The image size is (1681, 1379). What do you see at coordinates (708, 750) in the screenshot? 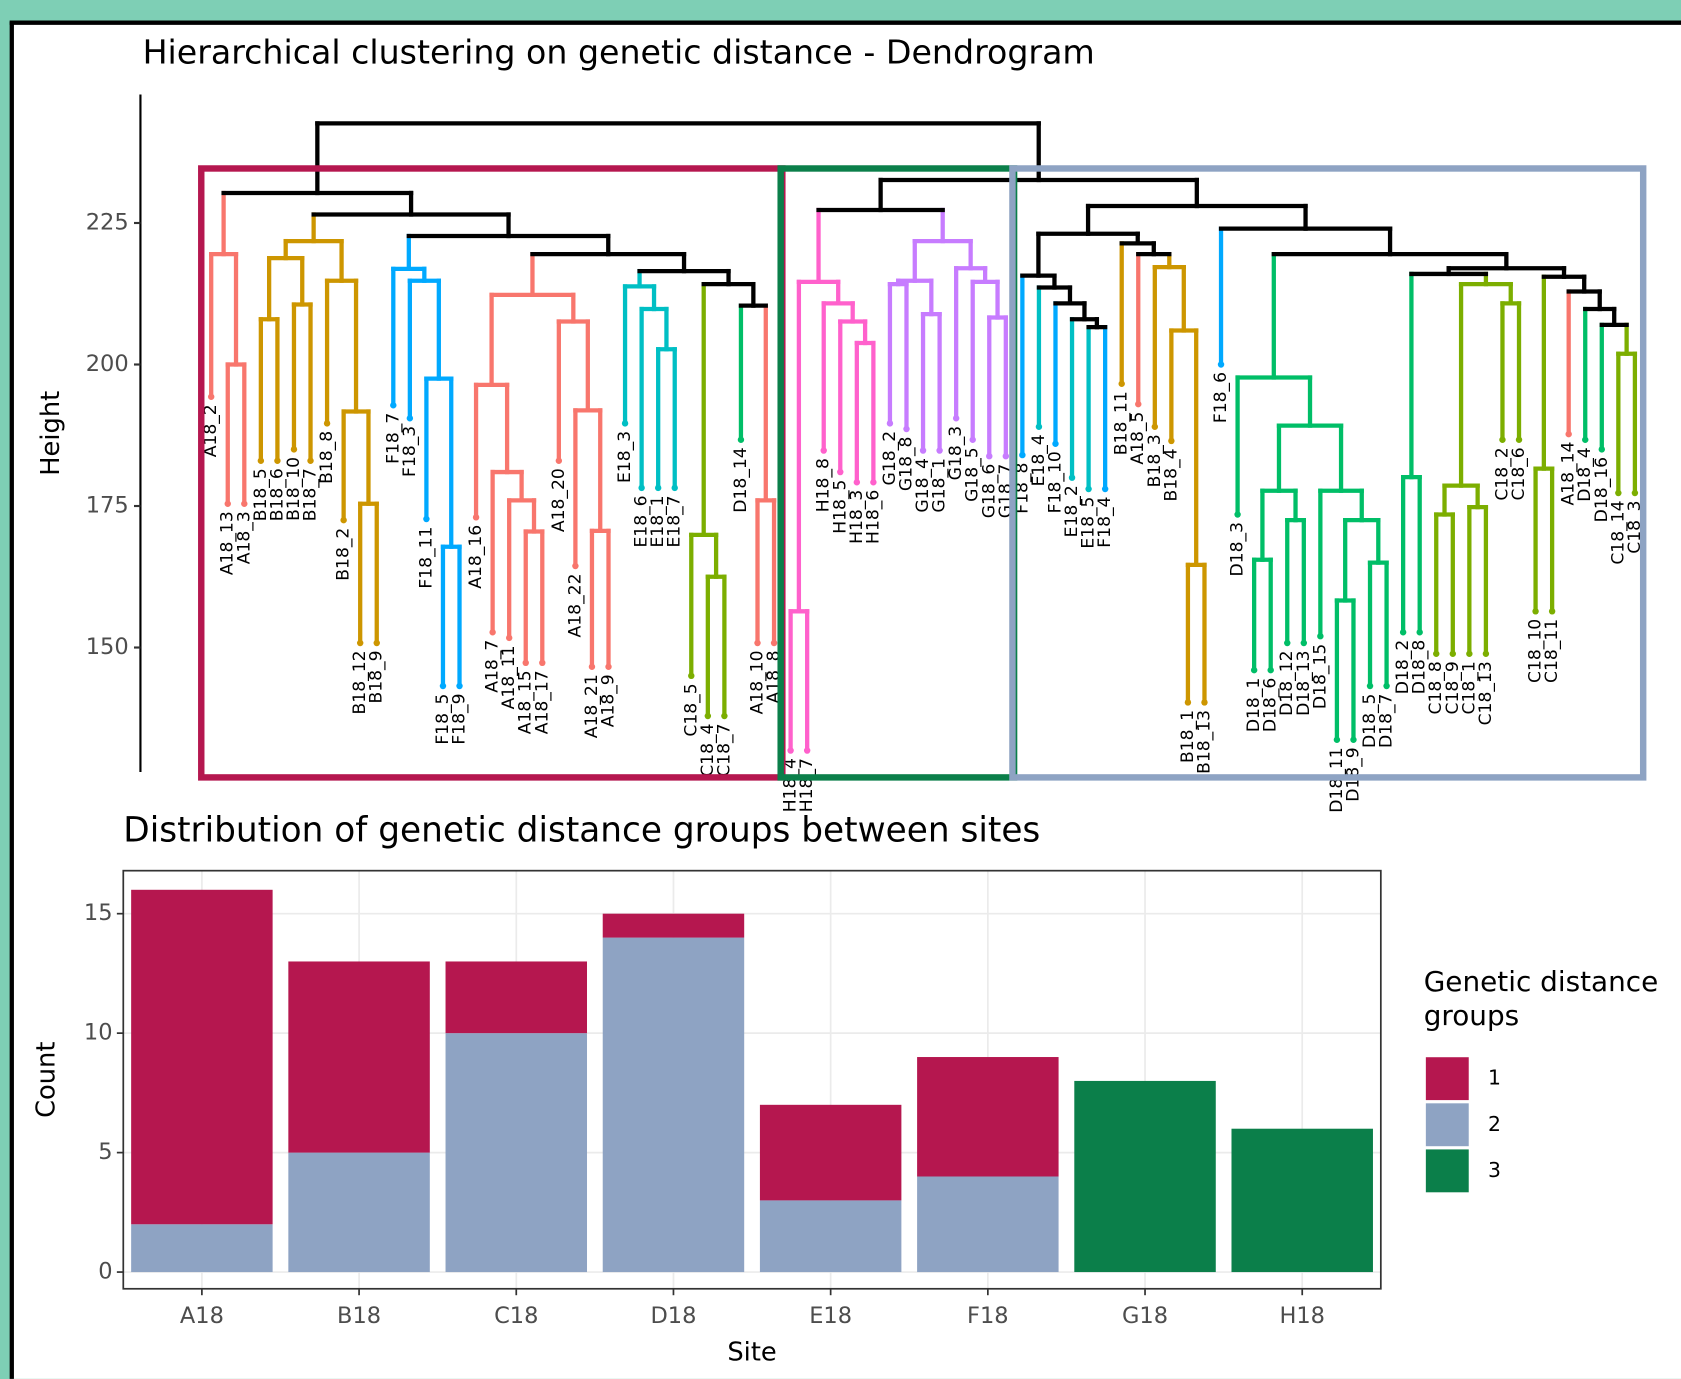
I see `leaf-label: C18_4` at bounding box center [708, 750].